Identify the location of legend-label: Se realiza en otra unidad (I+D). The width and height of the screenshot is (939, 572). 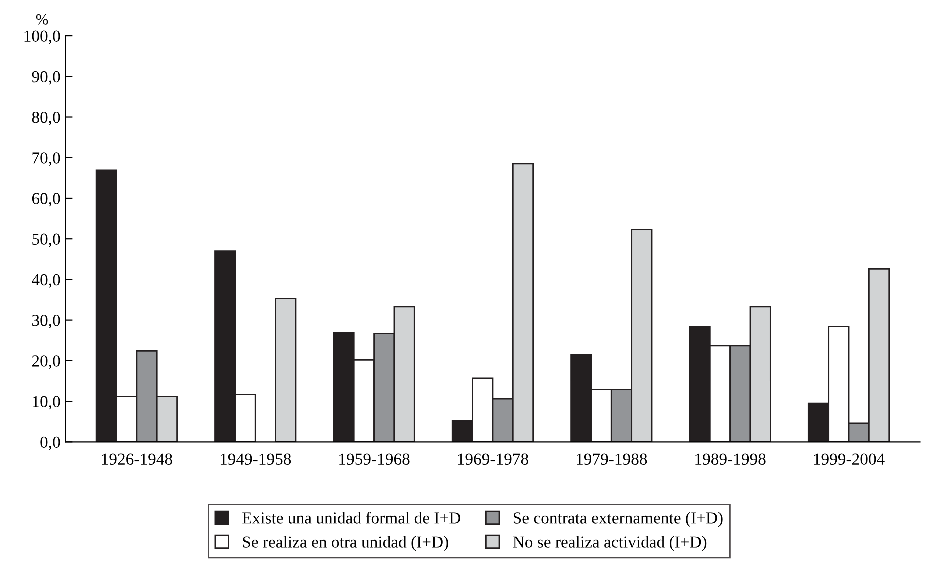
(345, 544).